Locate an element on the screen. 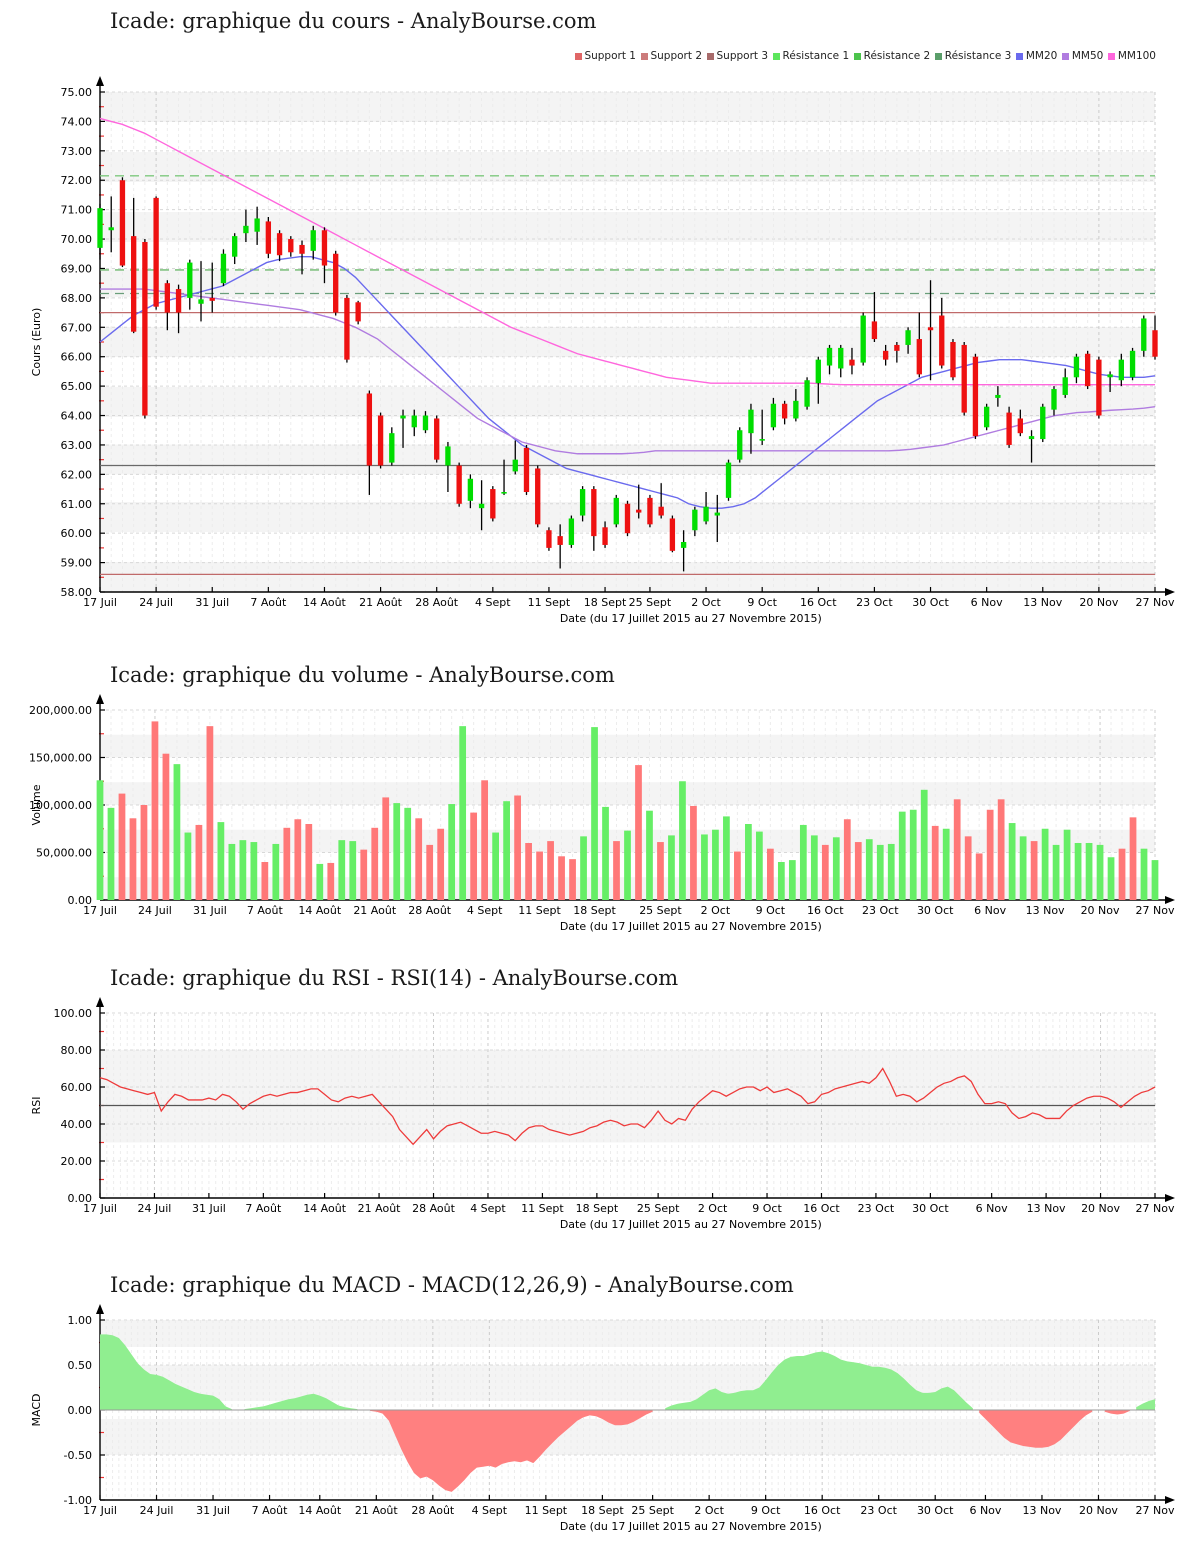 Image resolution: width=1200 pixels, height=1550 pixels. legend-item-2: Support 3 is located at coordinates (737, 56).